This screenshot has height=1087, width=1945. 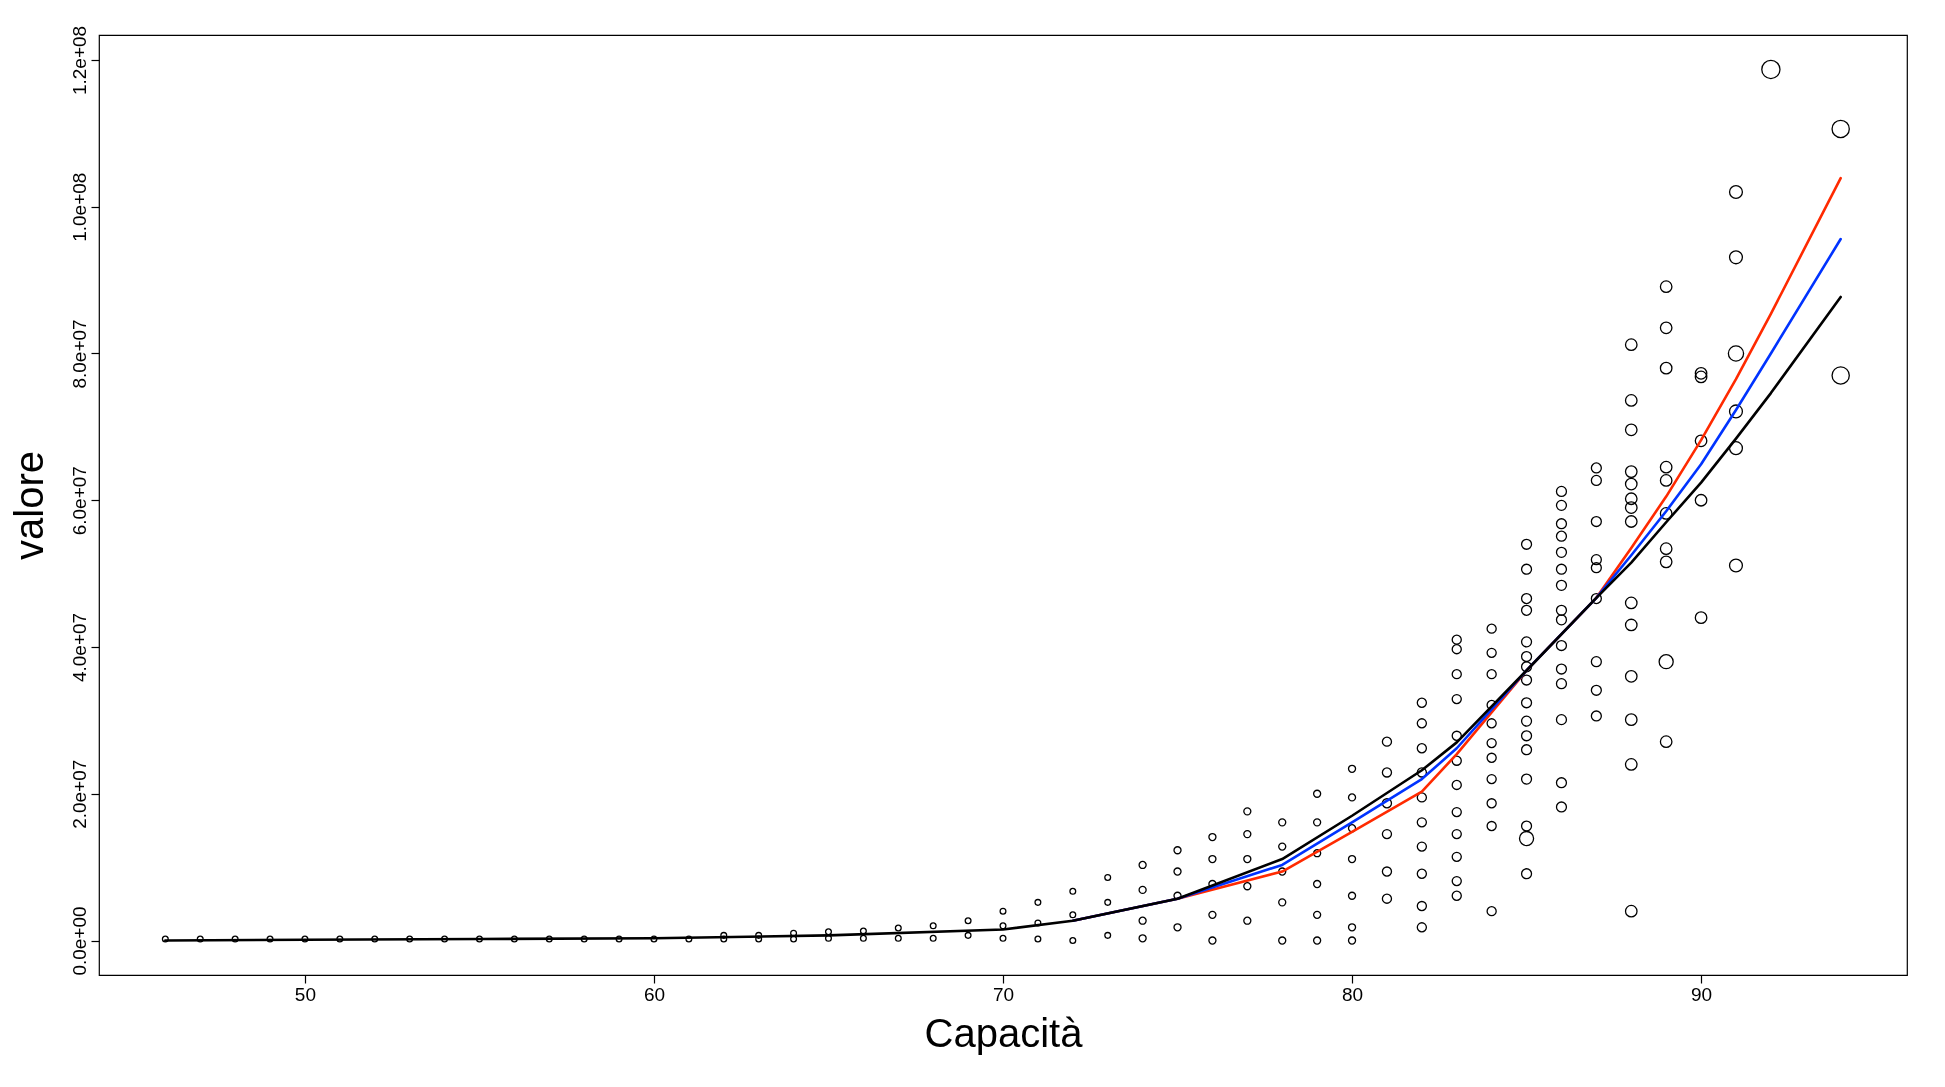 I want to click on x-tick-label: 80, so click(x=1352, y=994).